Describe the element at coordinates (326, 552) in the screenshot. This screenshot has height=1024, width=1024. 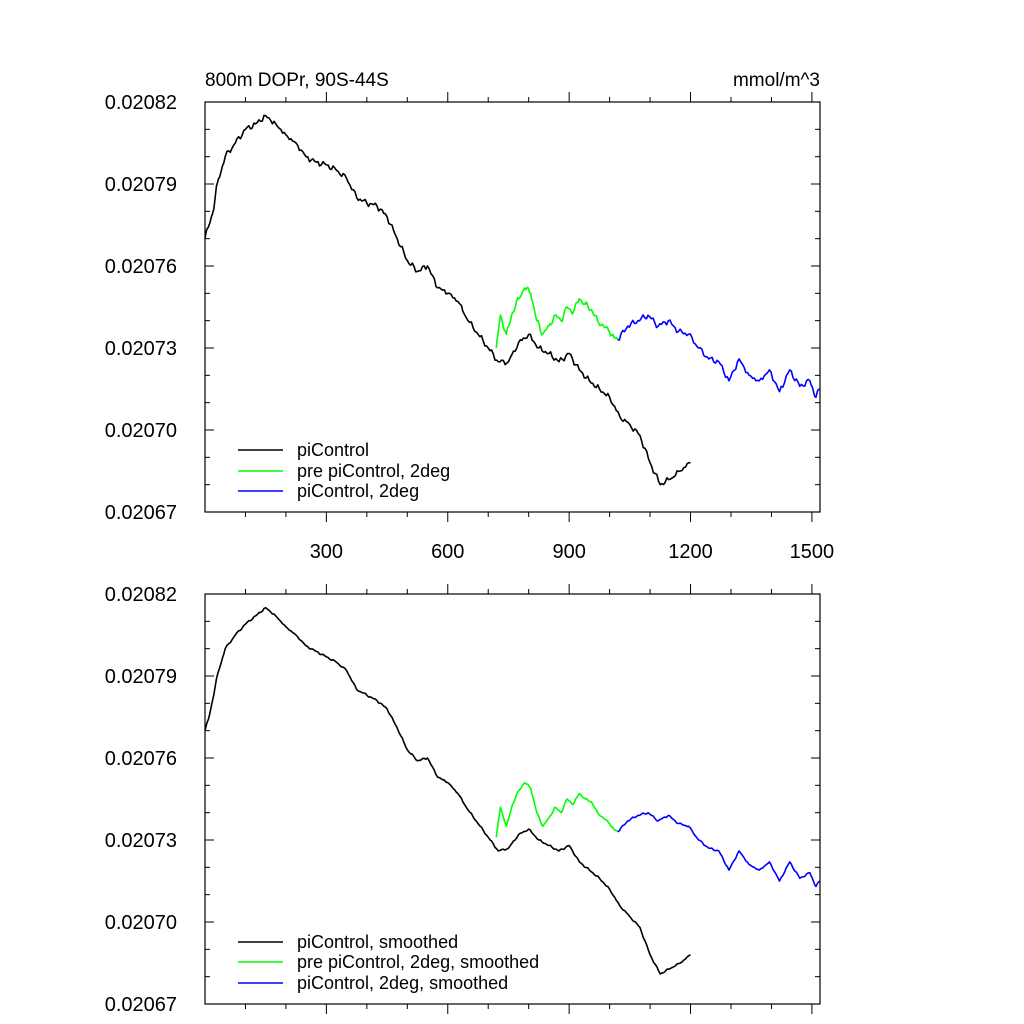
I see `x-tick-label: 300` at that location.